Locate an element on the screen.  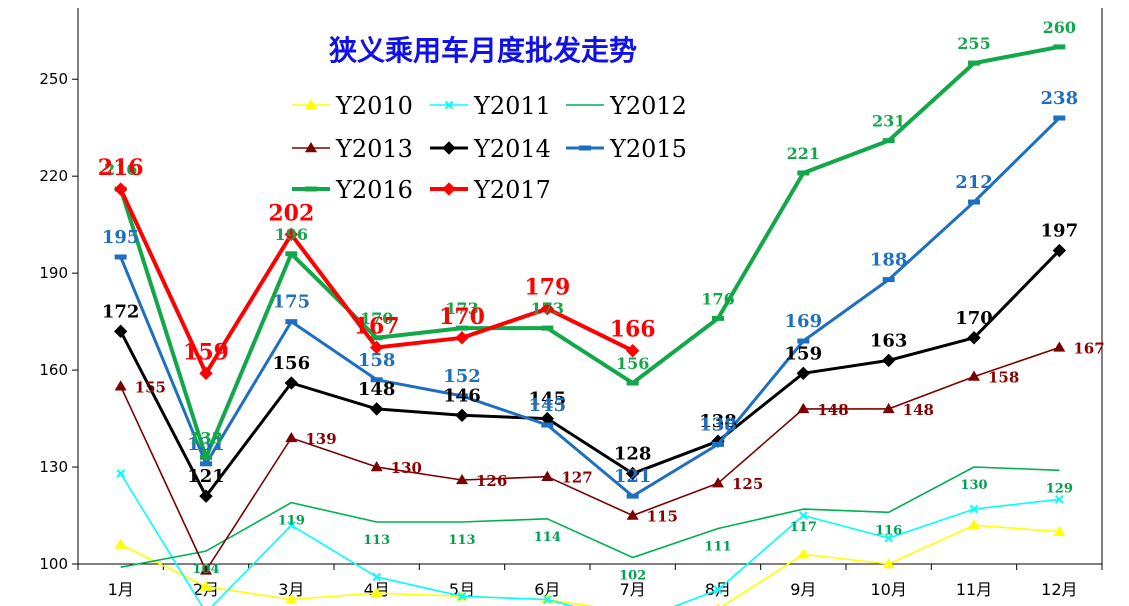
data-label-y2017: 170 is located at coordinates (462, 317).